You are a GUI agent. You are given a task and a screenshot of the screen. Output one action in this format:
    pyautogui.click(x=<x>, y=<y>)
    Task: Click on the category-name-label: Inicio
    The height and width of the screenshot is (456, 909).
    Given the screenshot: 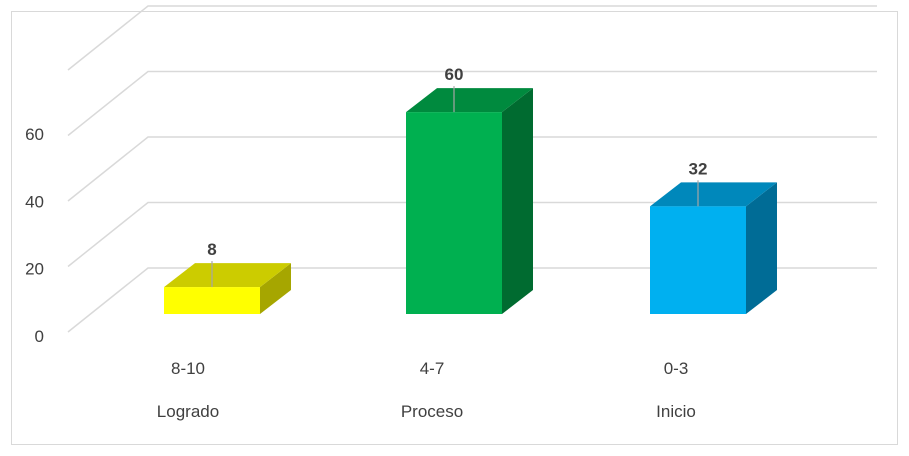 What is the action you would take?
    pyautogui.click(x=676, y=411)
    